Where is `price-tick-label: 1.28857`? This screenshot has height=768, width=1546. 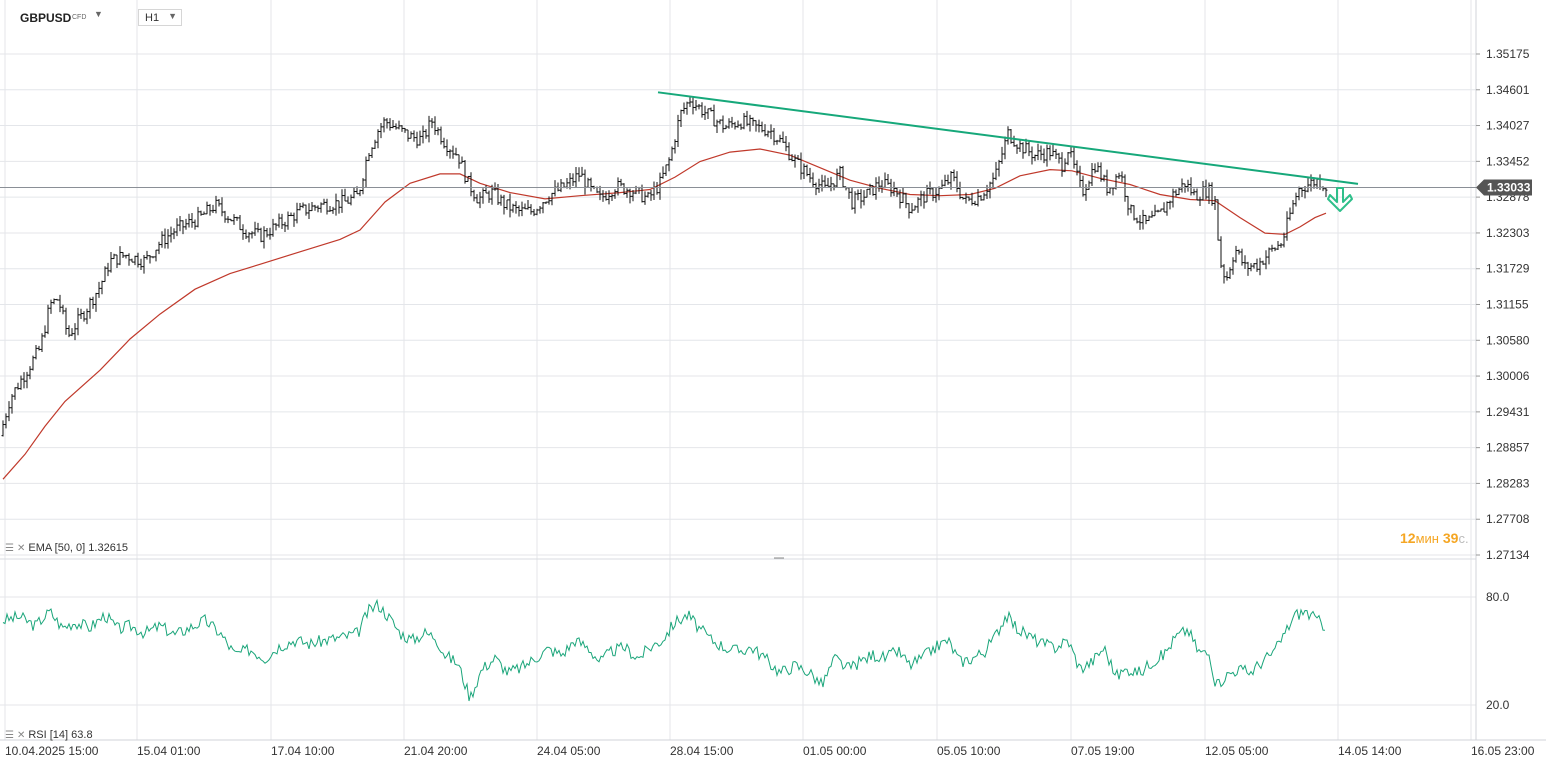 price-tick-label: 1.28857 is located at coordinates (1508, 448).